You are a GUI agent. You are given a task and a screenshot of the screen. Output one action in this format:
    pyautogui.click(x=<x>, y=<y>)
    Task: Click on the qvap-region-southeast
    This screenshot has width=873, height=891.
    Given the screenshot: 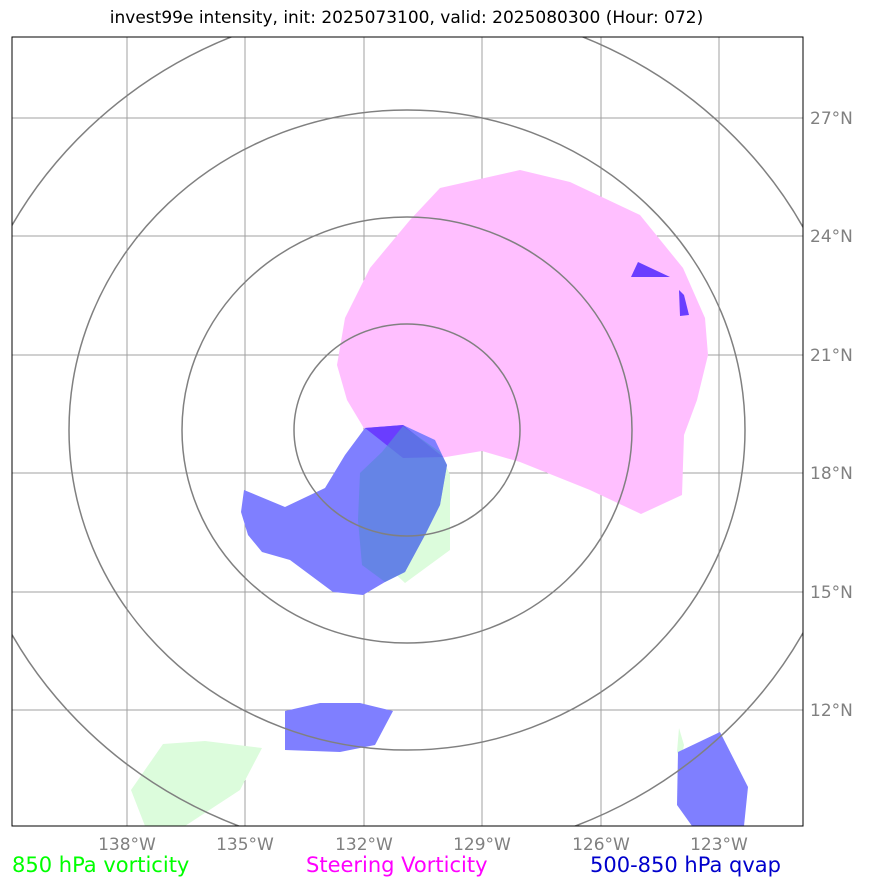 What is the action you would take?
    pyautogui.click(x=712, y=779)
    